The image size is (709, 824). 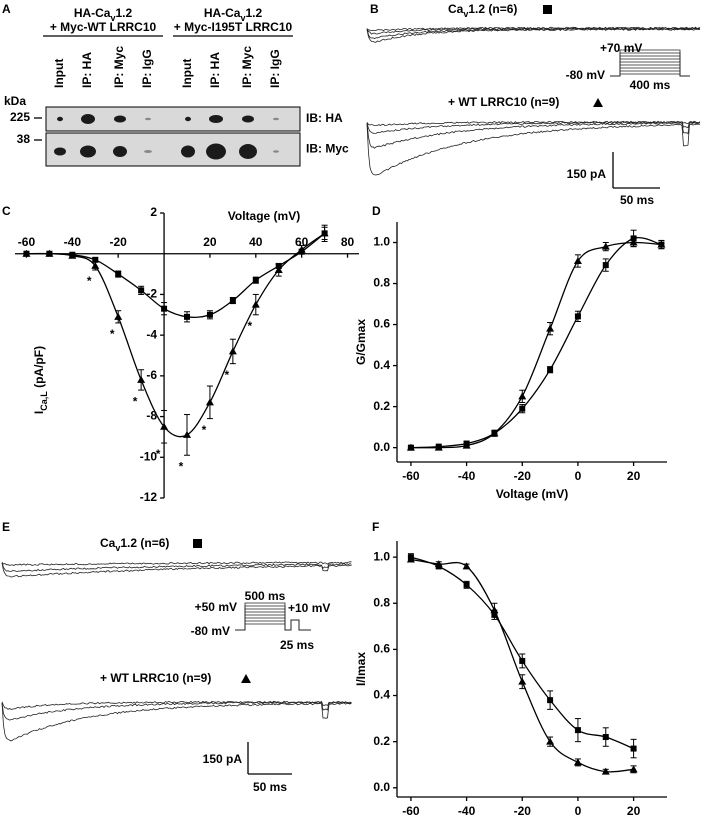 What do you see at coordinates (151, 334) in the screenshot?
I see `y-tick-label: -4` at bounding box center [151, 334].